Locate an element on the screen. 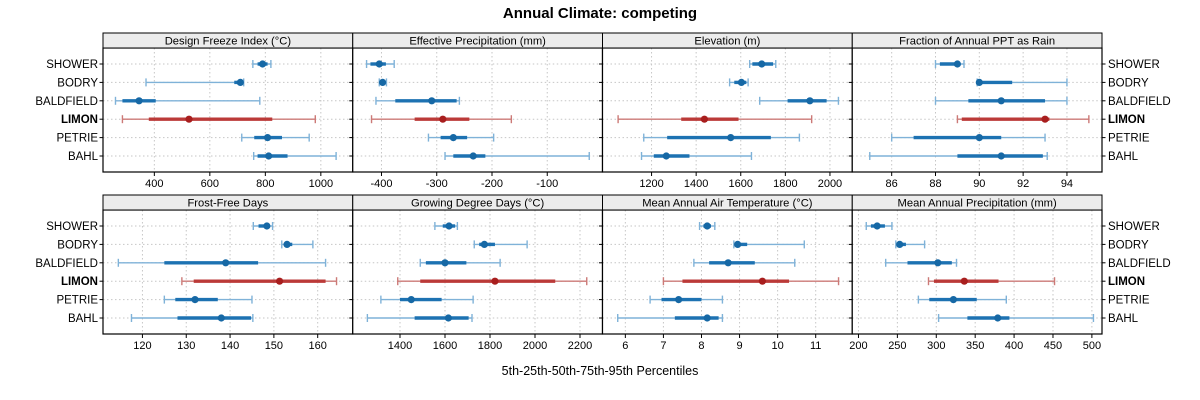  strip-title: Design Freeze Index (°C) is located at coordinates (228, 42).